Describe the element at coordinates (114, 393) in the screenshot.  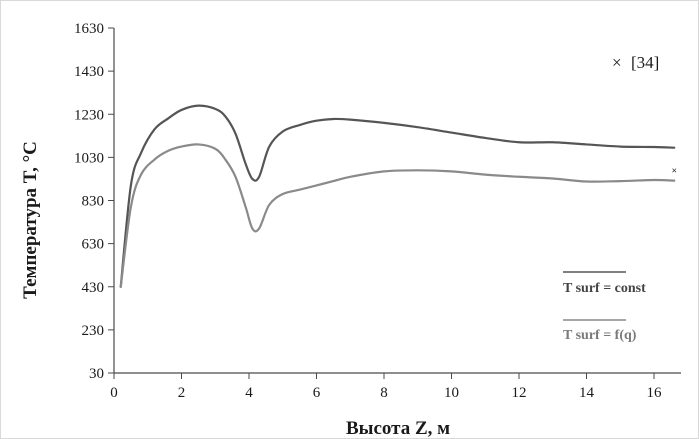
I see `x-tick-label: 0` at that location.